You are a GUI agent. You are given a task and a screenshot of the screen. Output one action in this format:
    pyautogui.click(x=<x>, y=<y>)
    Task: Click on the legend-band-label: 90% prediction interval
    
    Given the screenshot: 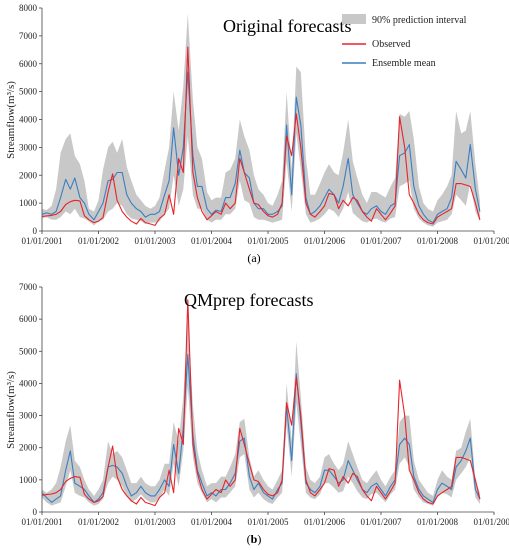 What is the action you would take?
    pyautogui.click(x=419, y=20)
    